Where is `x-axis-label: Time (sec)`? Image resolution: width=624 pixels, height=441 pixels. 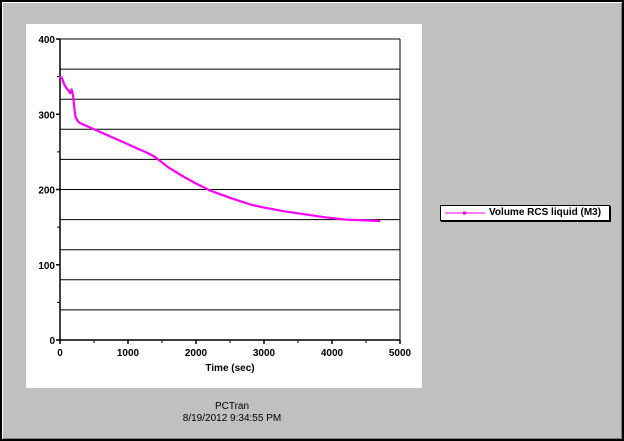 x-axis-label: Time (sec) is located at coordinates (229, 368).